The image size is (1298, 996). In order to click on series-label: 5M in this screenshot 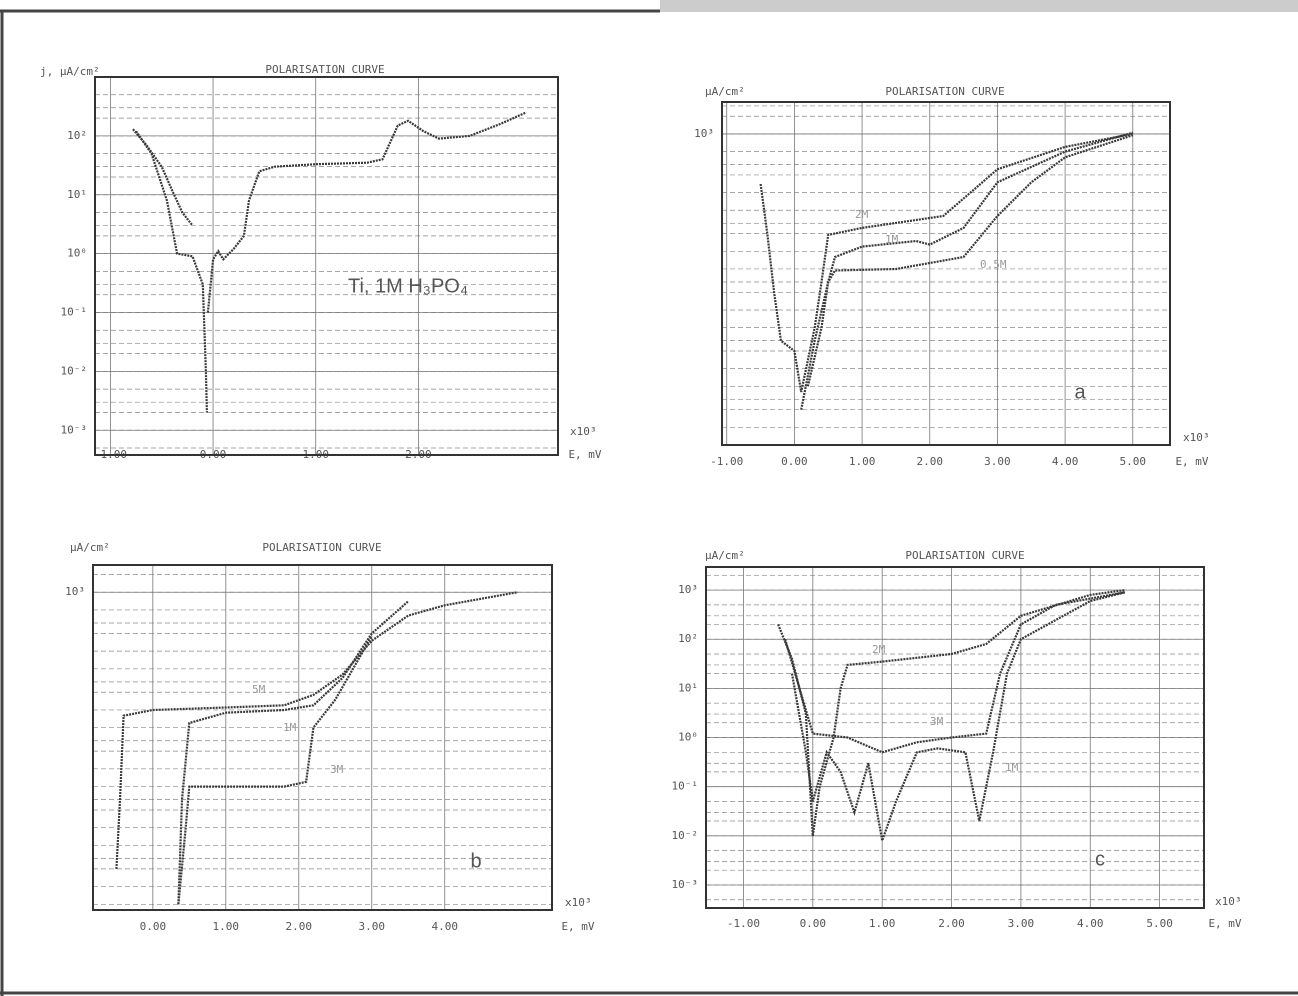, I will do `click(259, 689)`.